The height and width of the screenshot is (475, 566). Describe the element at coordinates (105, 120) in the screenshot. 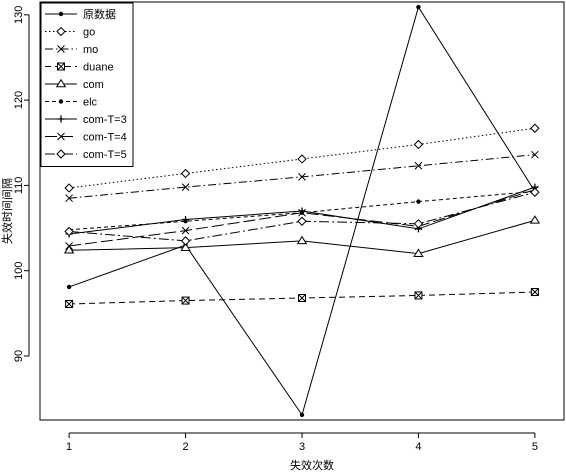

I see `legend-label: com-T=3` at that location.